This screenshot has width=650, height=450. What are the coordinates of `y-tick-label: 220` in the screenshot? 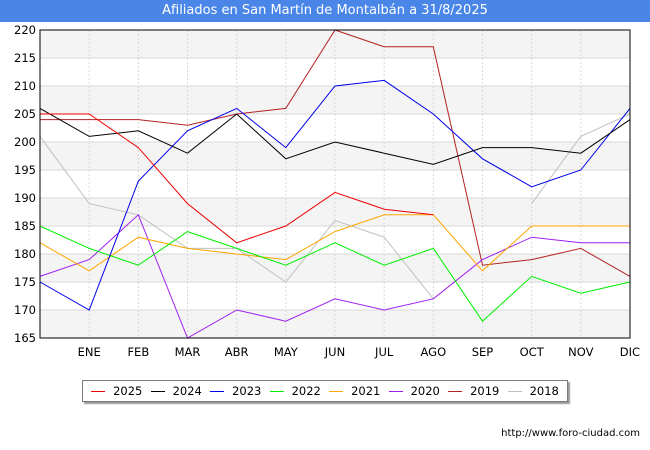 It's located at (25, 30).